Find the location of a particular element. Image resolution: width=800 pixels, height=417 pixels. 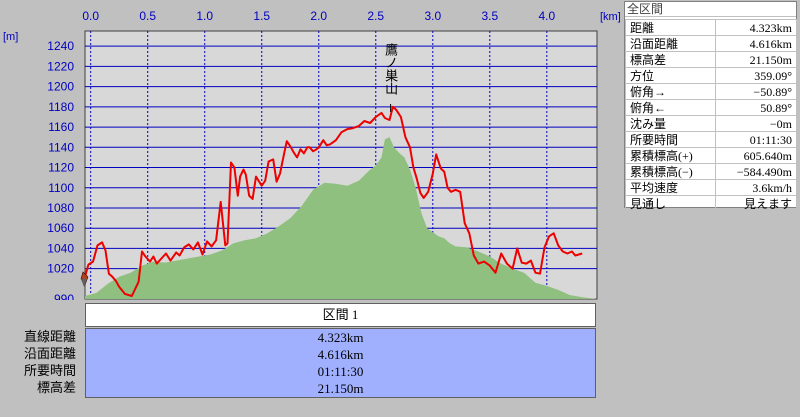

info-value: 50.89° is located at coordinates (756, 107).